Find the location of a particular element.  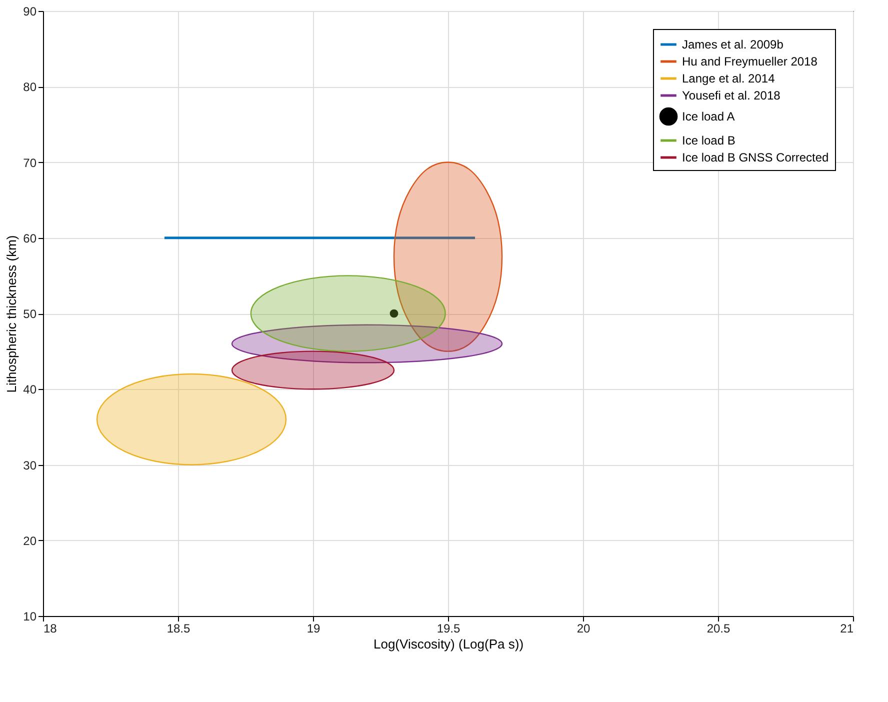

y-tick-label: 30 is located at coordinates (30, 465).